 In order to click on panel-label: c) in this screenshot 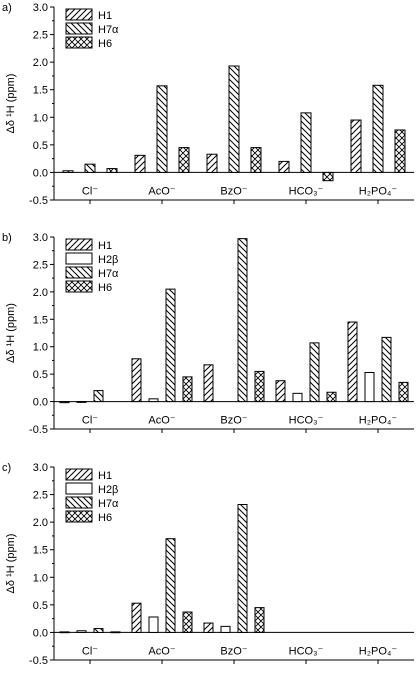, I will do `click(6, 468)`.